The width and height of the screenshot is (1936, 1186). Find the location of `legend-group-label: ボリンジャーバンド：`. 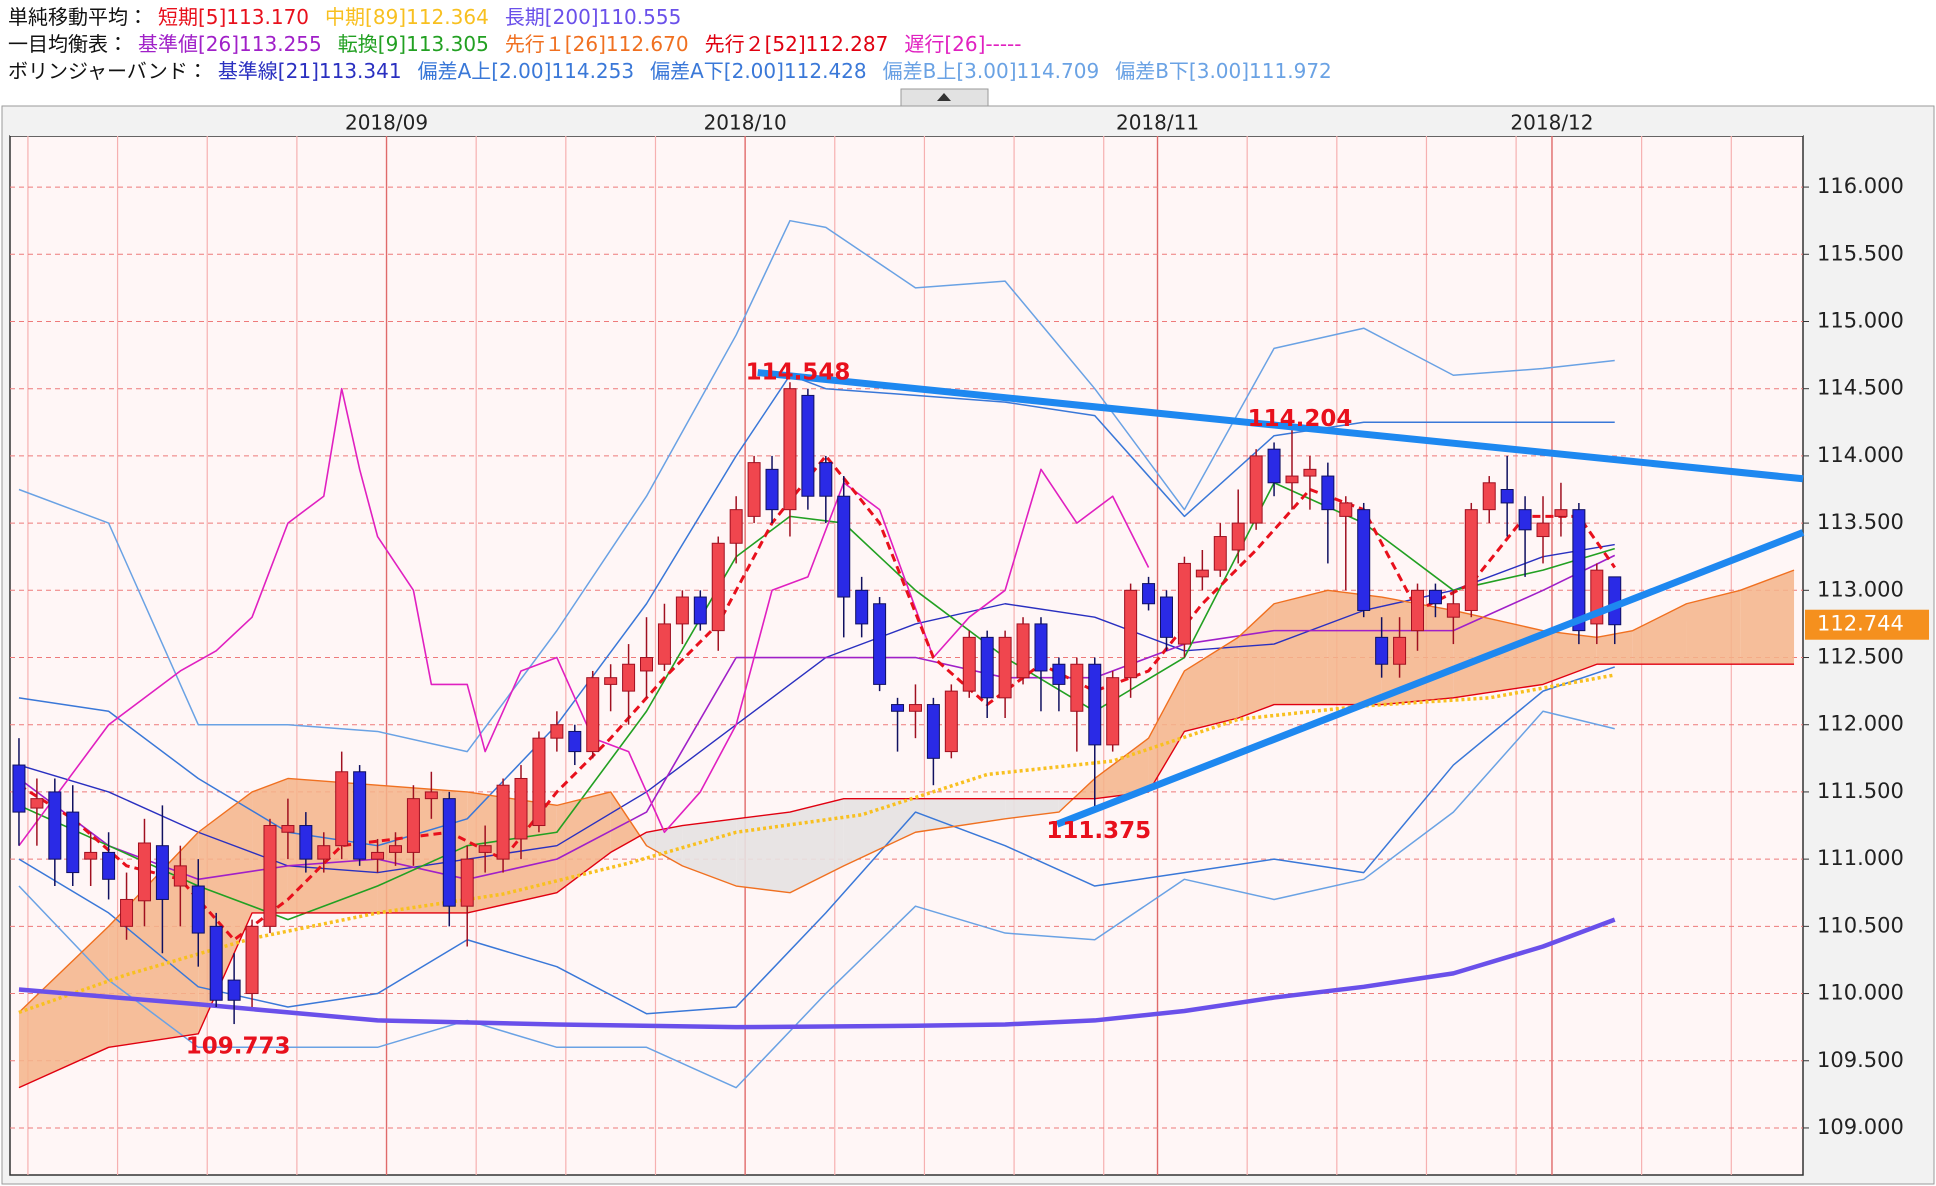

legend-group-label: ボリンジャーバンド： is located at coordinates (108, 71).